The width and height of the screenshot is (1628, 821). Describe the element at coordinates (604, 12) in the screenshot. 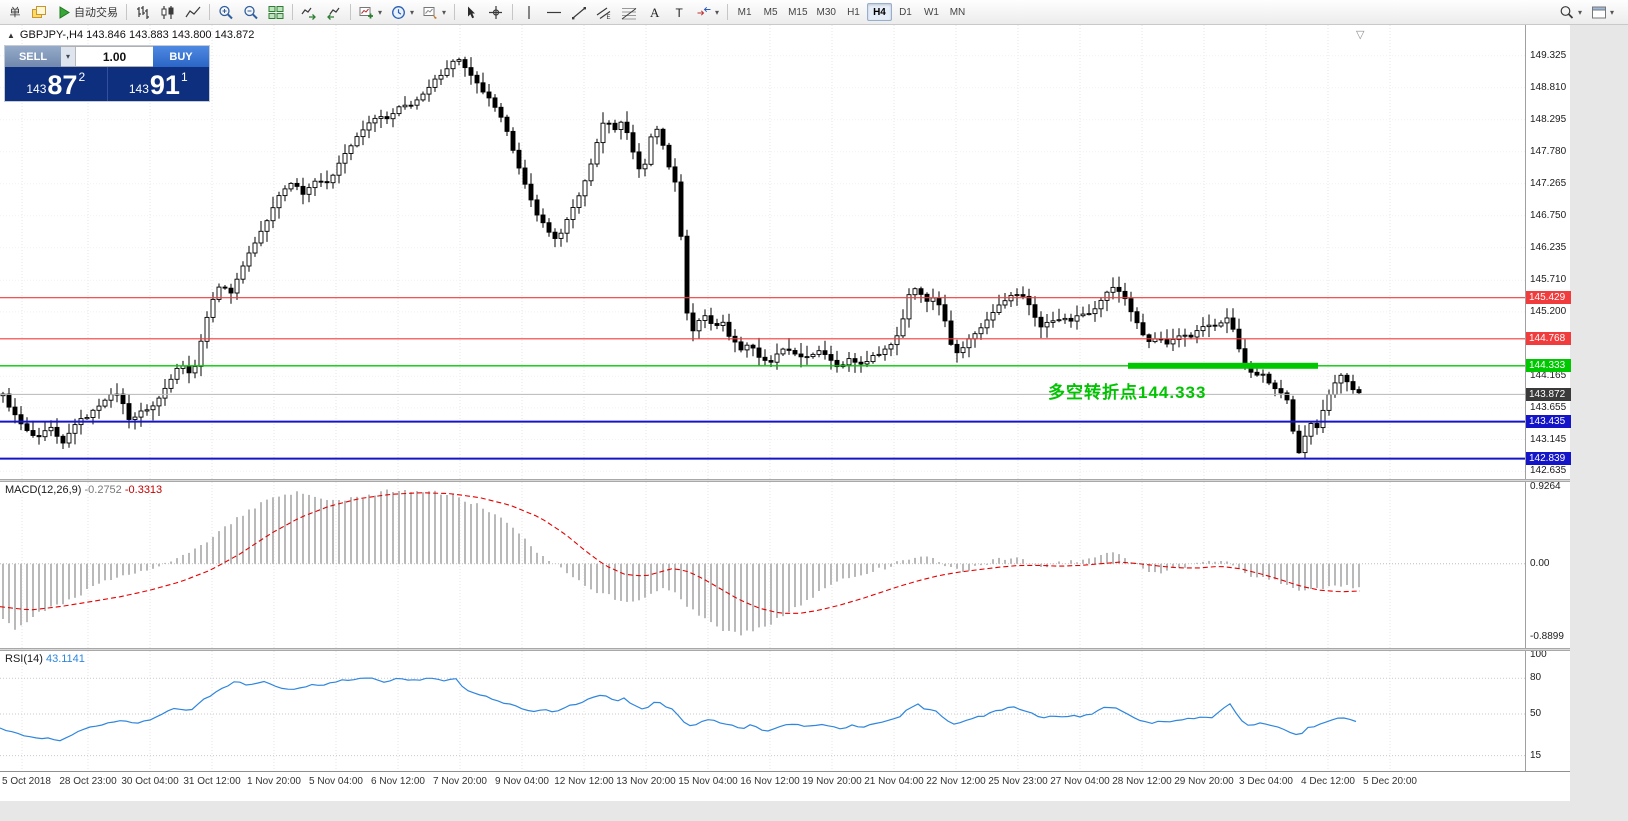

I see `equidistant-channel-button: E` at that location.